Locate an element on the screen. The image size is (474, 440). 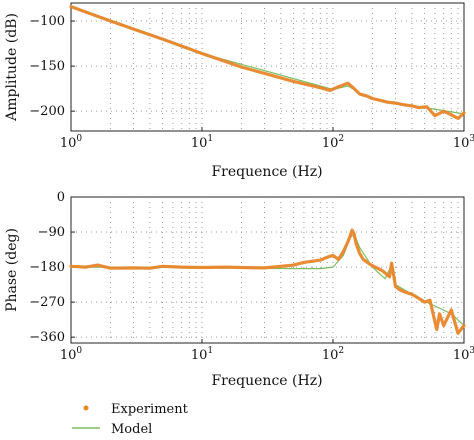
y-tick-label: 0 is located at coordinates (61, 197).